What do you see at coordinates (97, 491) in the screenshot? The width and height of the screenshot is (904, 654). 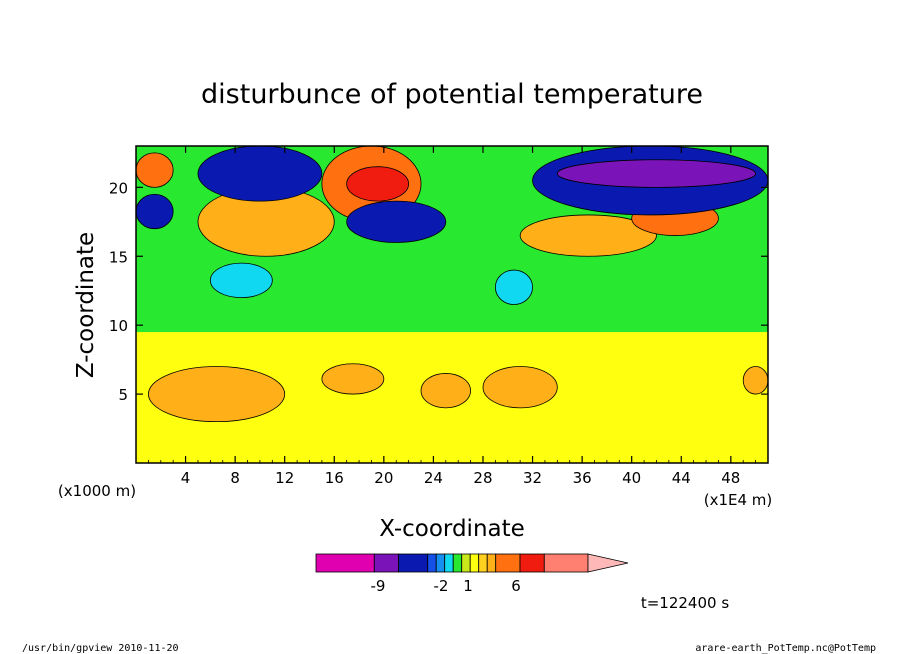 I see `z-unit-label: (x1000 m)` at bounding box center [97, 491].